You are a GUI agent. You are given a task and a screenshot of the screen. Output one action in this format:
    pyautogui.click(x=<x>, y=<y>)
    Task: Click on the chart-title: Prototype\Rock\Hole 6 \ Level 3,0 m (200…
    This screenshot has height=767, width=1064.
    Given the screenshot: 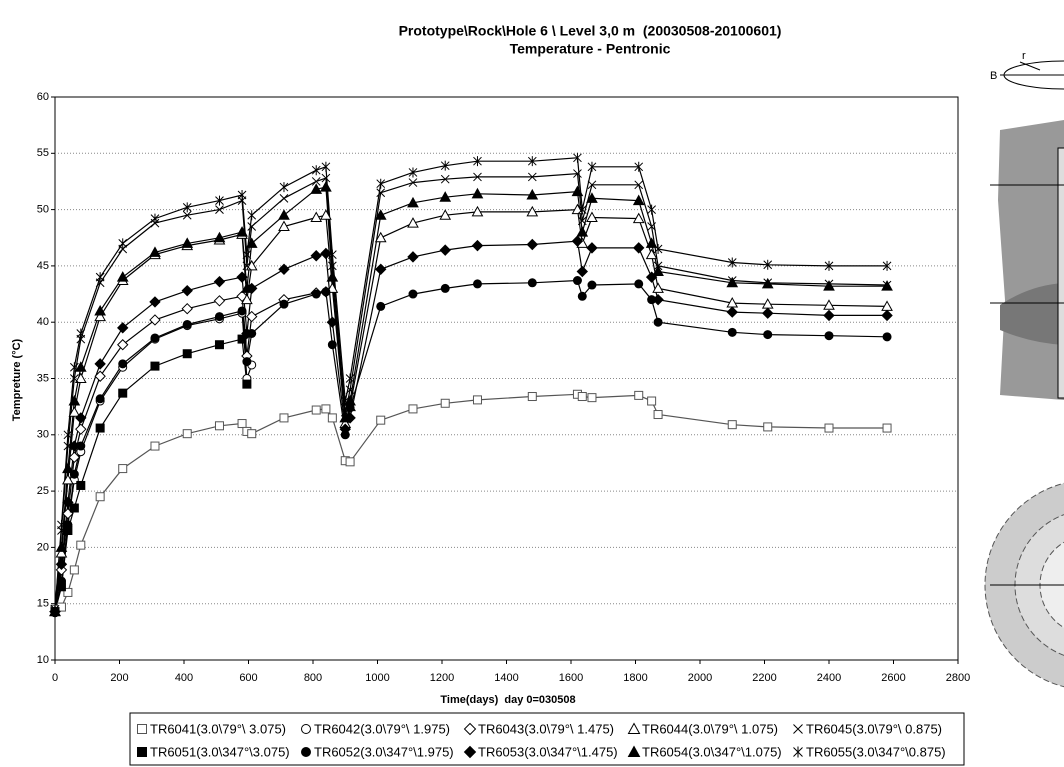 What is the action you would take?
    pyautogui.click(x=590, y=31)
    